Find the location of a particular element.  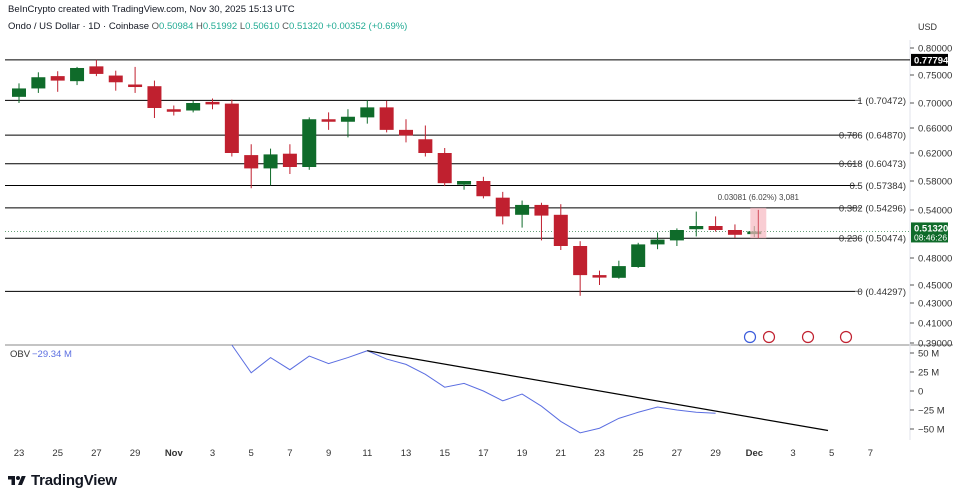

x-tick-label: 13 is located at coordinates (406, 453).